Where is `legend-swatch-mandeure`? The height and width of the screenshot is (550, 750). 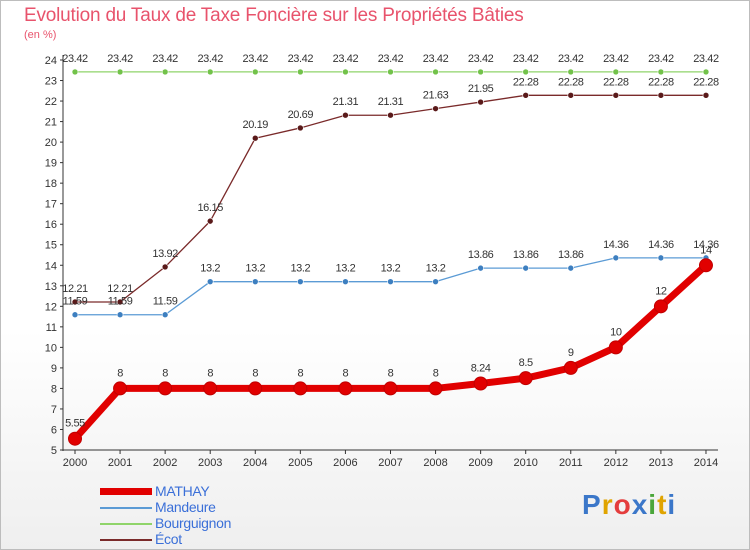
legend-swatch-mandeure is located at coordinates (126, 508).